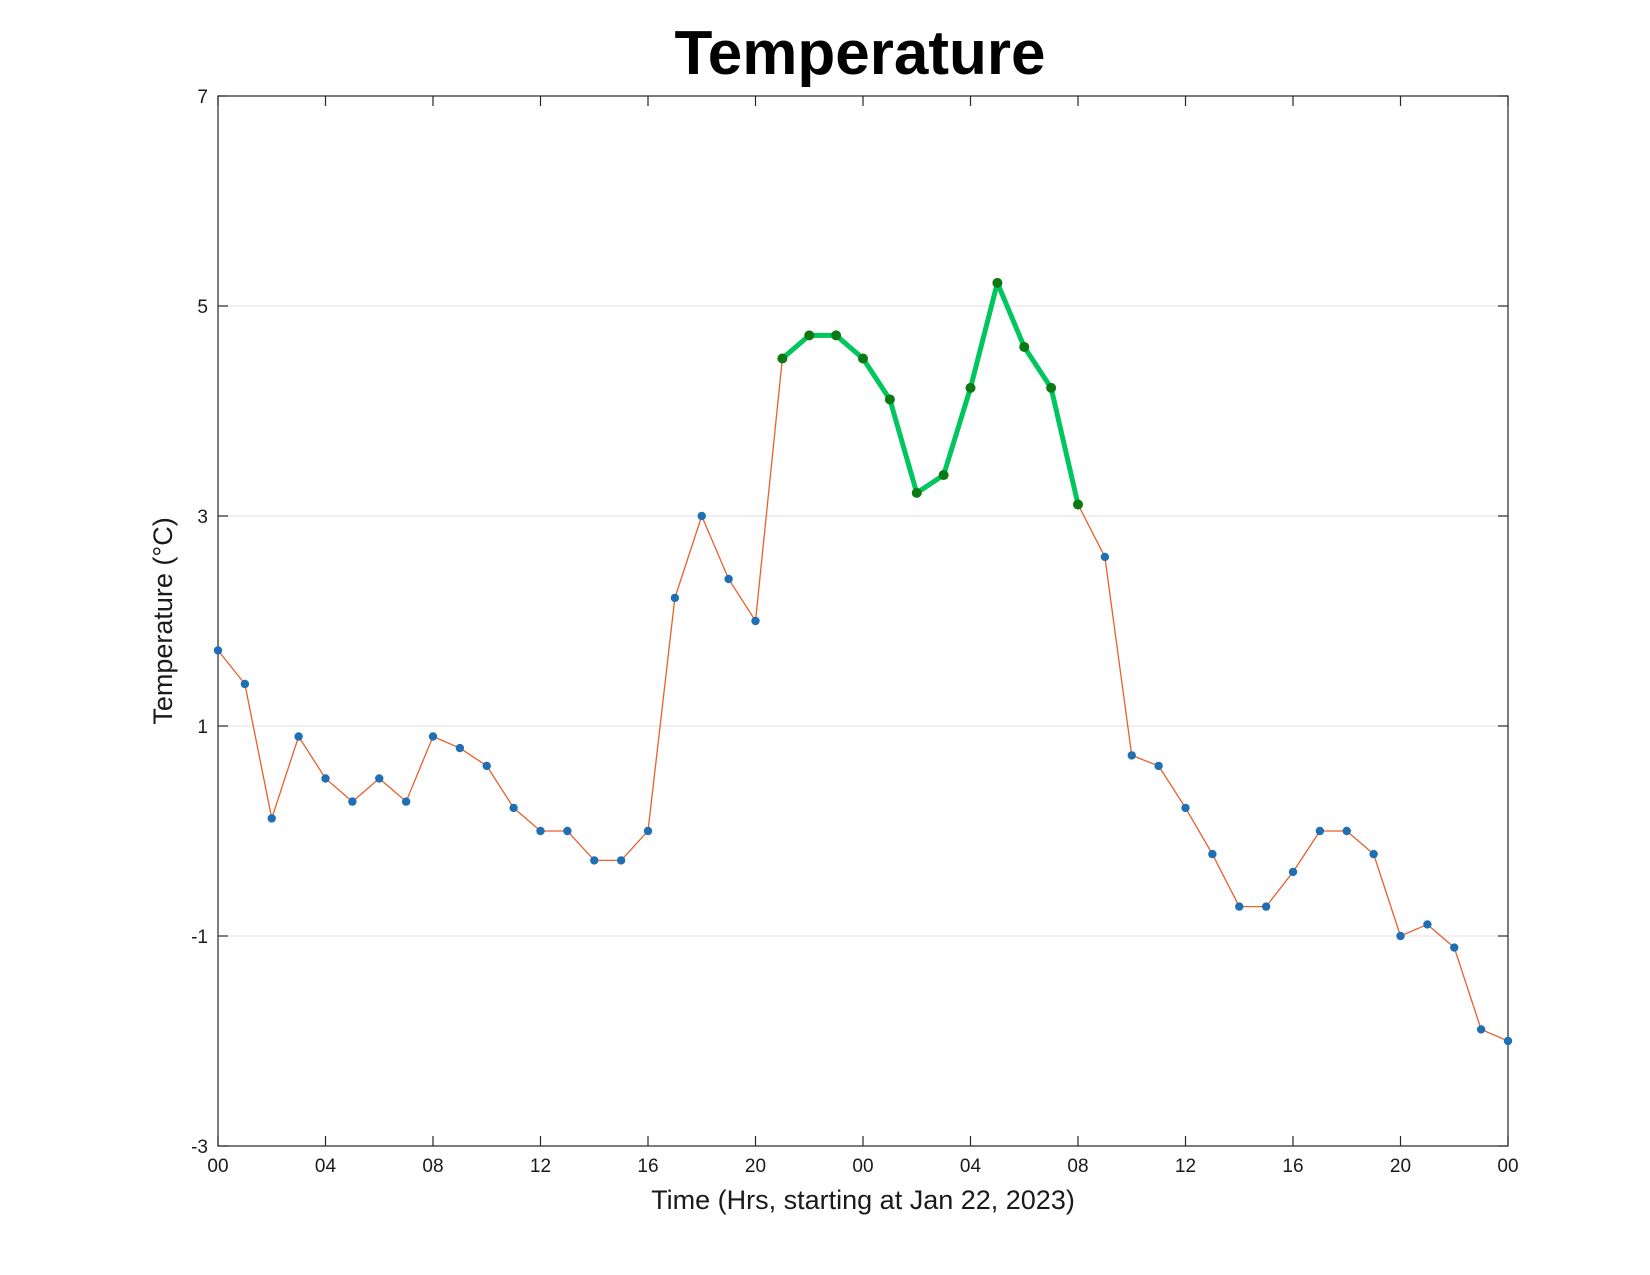 This screenshot has height=1275, width=1650. Describe the element at coordinates (202, 727) in the screenshot. I see `y-tick-label: 1` at that location.